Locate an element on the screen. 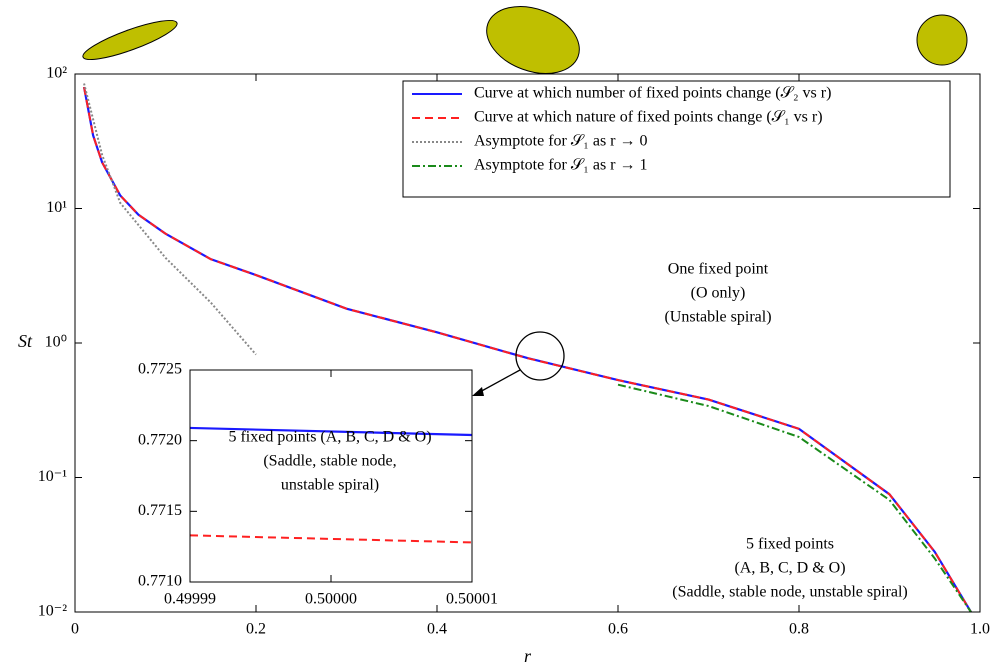 The image size is (992, 668). annotation: (O only) is located at coordinates (718, 293).